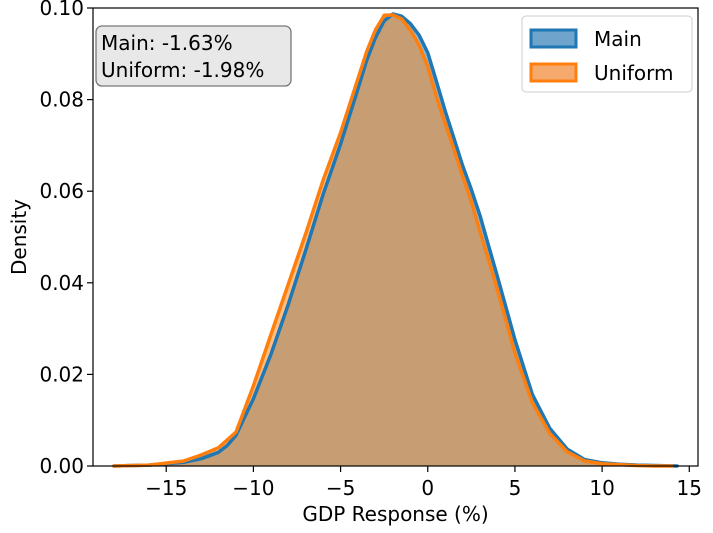 The width and height of the screenshot is (713, 533). Describe the element at coordinates (182, 70) in the screenshot. I see `annotation-line: Uniform: -1.98%` at that location.